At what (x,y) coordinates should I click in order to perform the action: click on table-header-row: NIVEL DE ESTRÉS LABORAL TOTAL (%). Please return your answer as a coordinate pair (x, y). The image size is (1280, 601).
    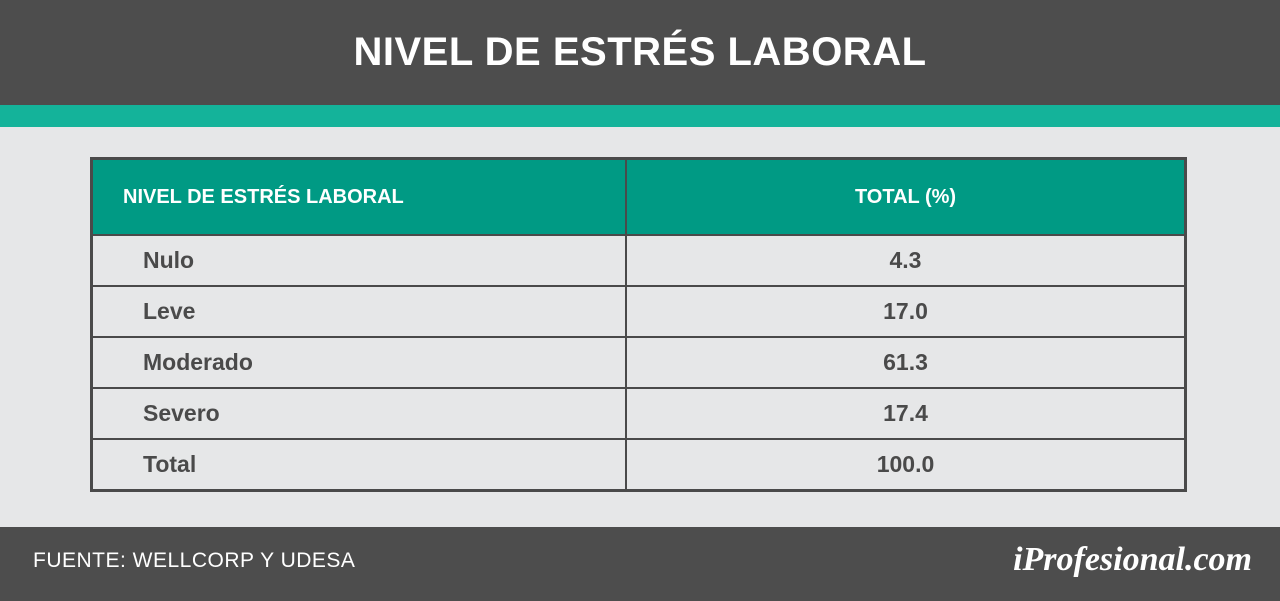
    Looking at the image, I should click on (638, 196).